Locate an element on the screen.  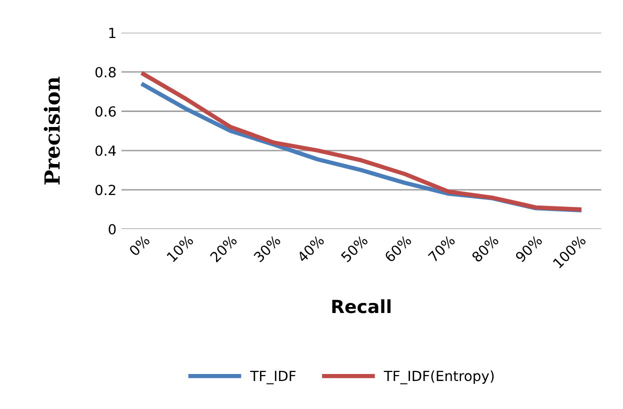
y-axis-title: Precision is located at coordinates (52, 130).